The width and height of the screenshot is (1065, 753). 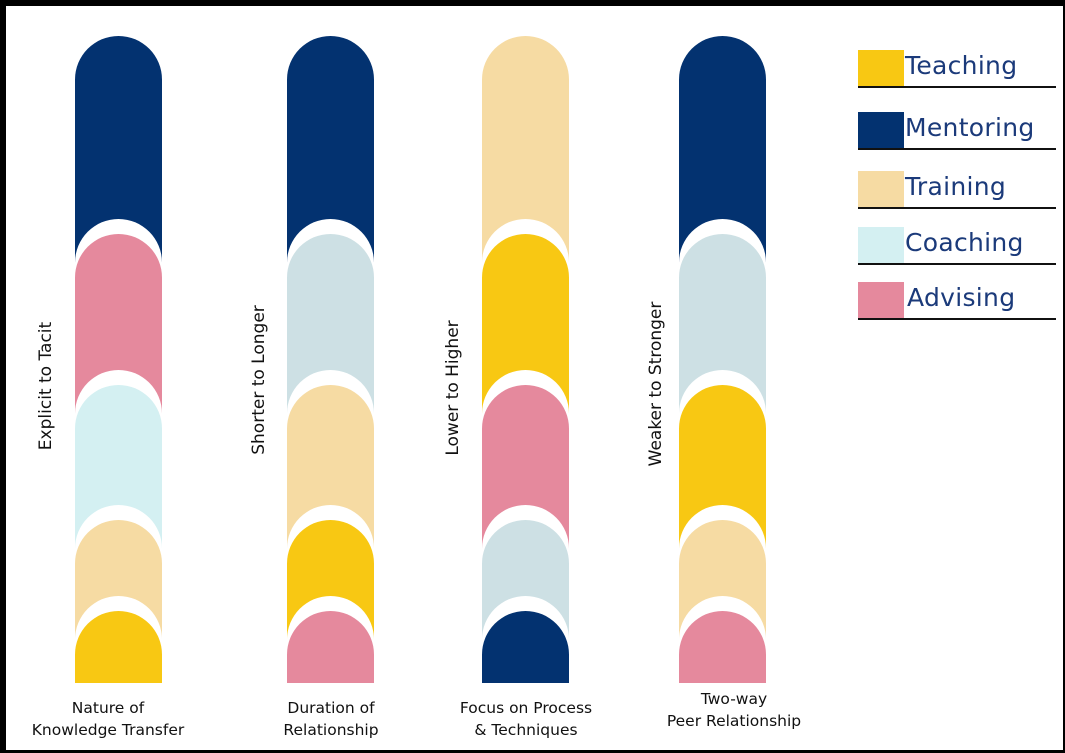 What do you see at coordinates (108, 708) in the screenshot?
I see `caption-line: Nature of` at bounding box center [108, 708].